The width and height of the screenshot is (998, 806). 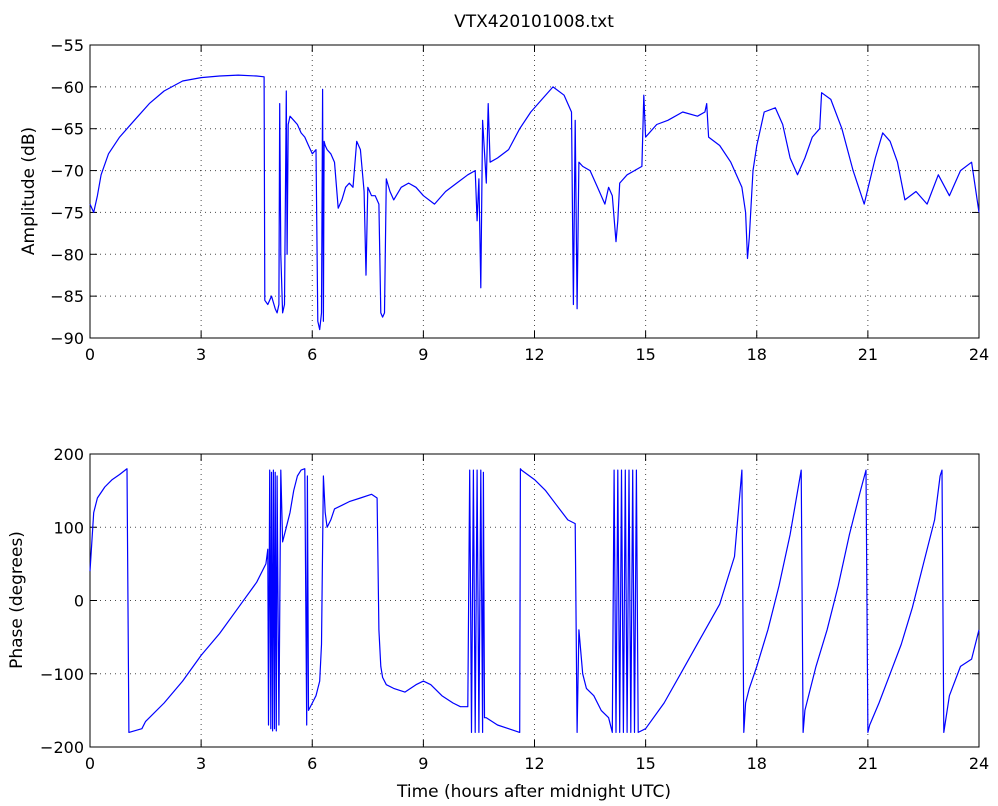 I want to click on amplitude-x-tick-label: 15, so click(x=645, y=354).